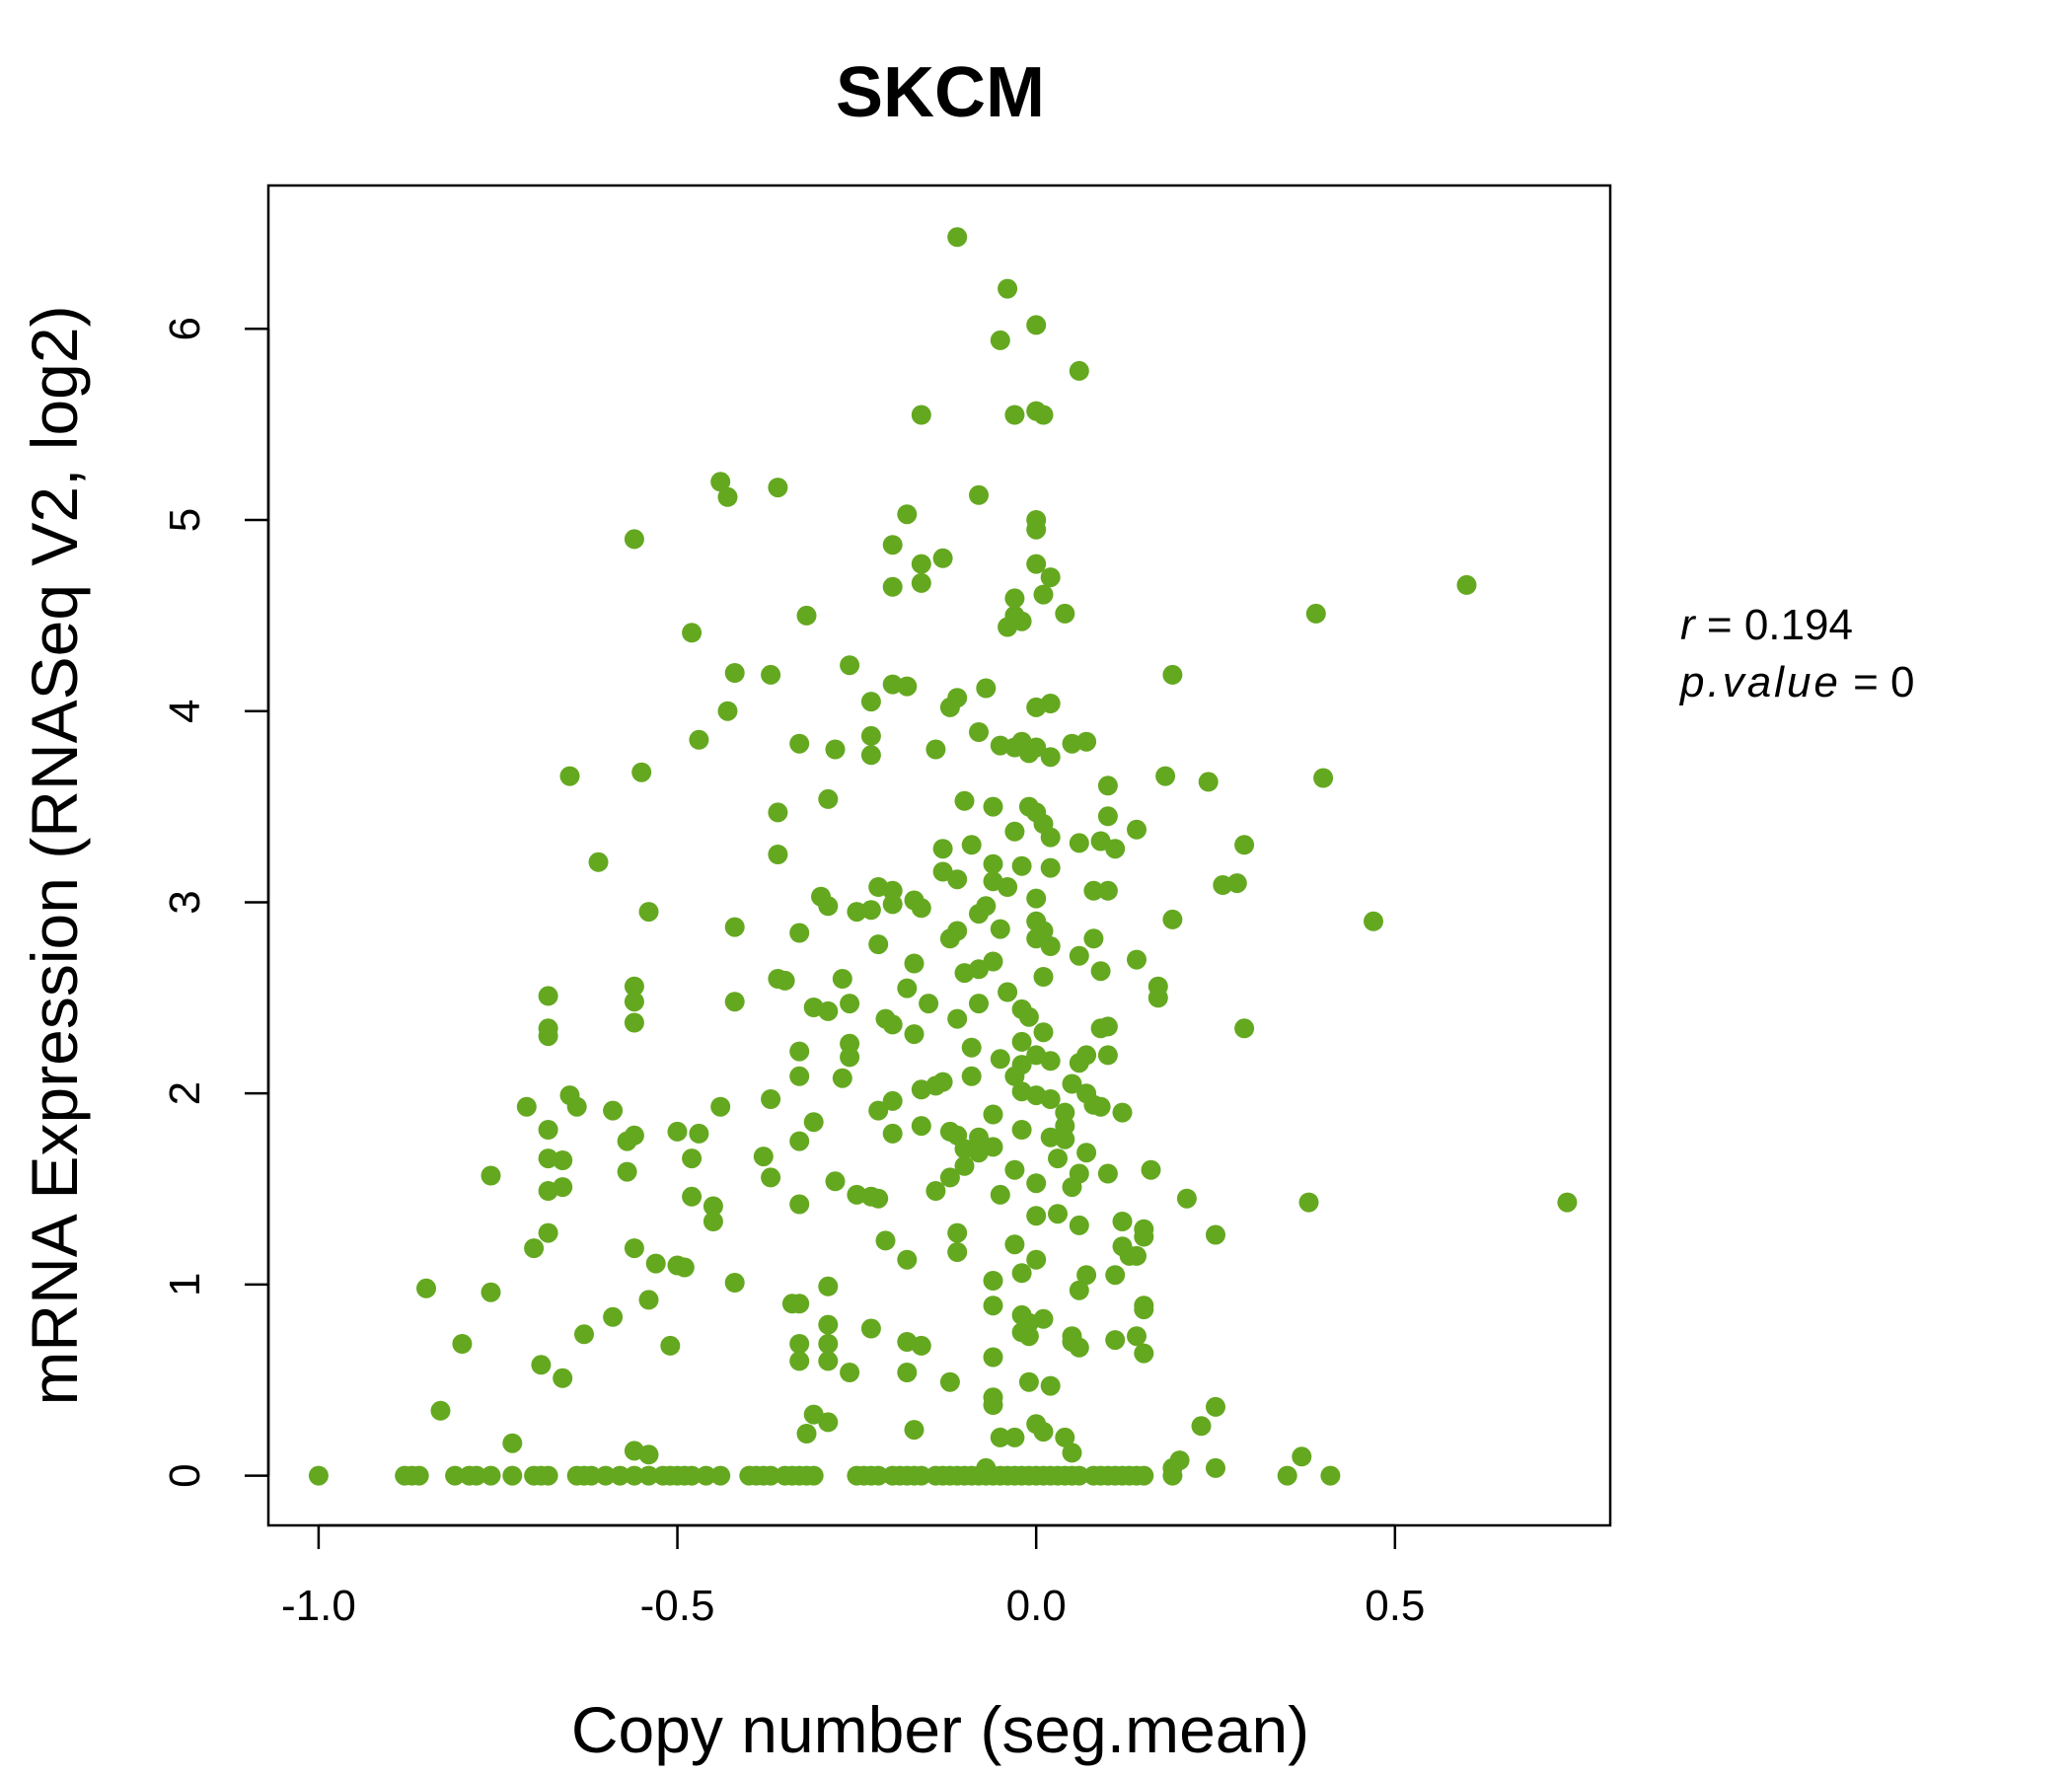 The image size is (2072, 1776). What do you see at coordinates (185, 1475) in the screenshot?
I see `y-tick-label: 0` at bounding box center [185, 1475].